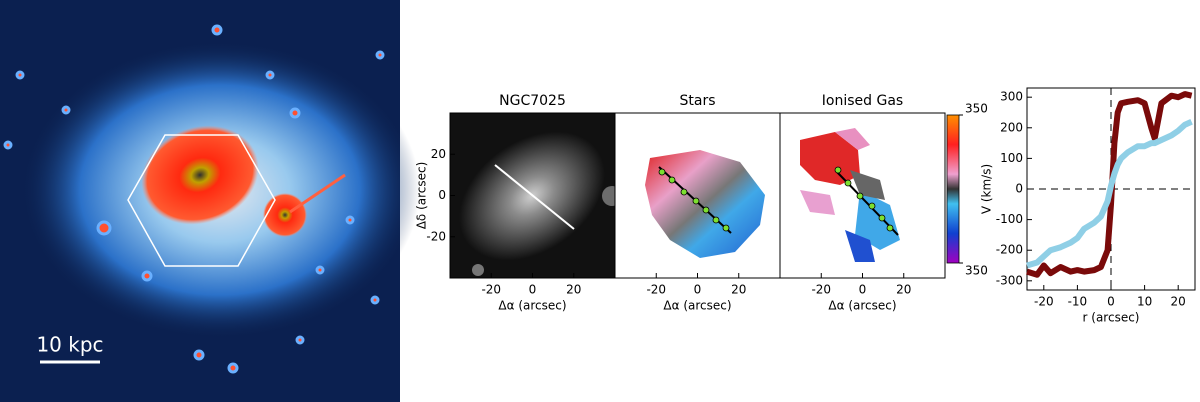  Describe the element at coordinates (69, 345) in the screenshot. I see `scale-label: 10 kpc` at that location.